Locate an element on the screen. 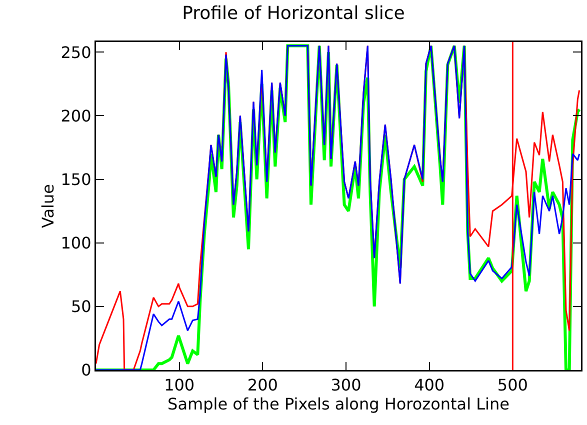  y-tick-label: 250 is located at coordinates (76, 52).